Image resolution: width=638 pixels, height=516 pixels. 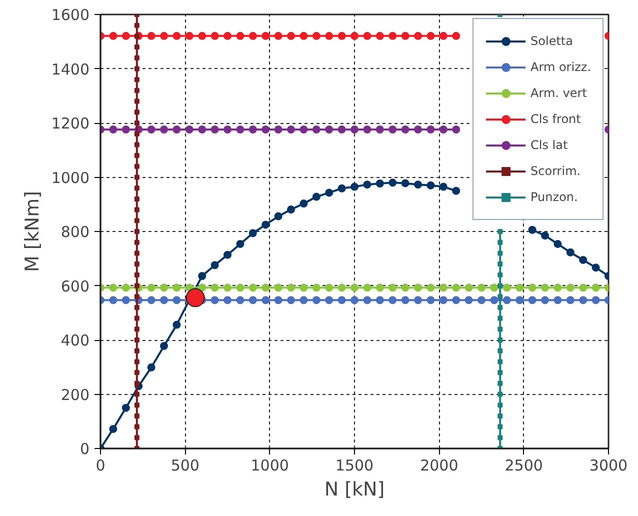 What do you see at coordinates (269, 465) in the screenshot?
I see `x-tick-label: 1000` at bounding box center [269, 465].